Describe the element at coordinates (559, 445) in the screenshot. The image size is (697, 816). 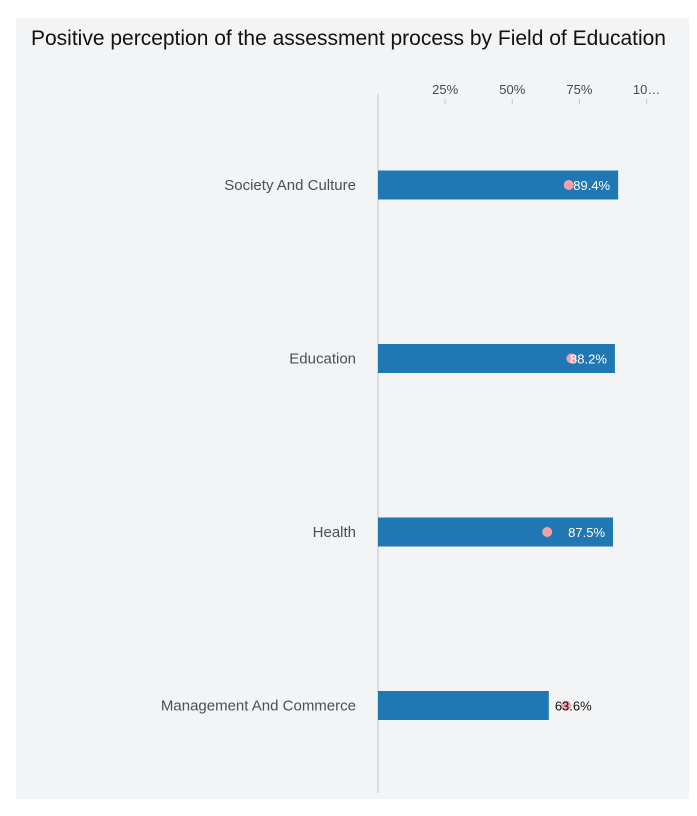
I see `markers` at that location.